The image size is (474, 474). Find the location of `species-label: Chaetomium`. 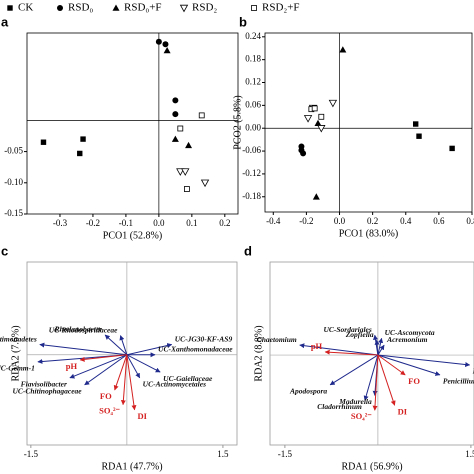

species-label: Chaetomium is located at coordinates (277, 339).